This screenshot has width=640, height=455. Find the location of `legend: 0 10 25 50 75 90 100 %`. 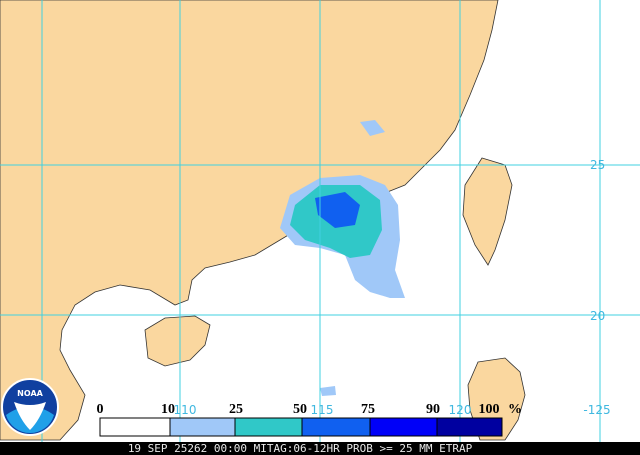

legend: 0 10 25 50 75 90 100 % is located at coordinates (309, 419).